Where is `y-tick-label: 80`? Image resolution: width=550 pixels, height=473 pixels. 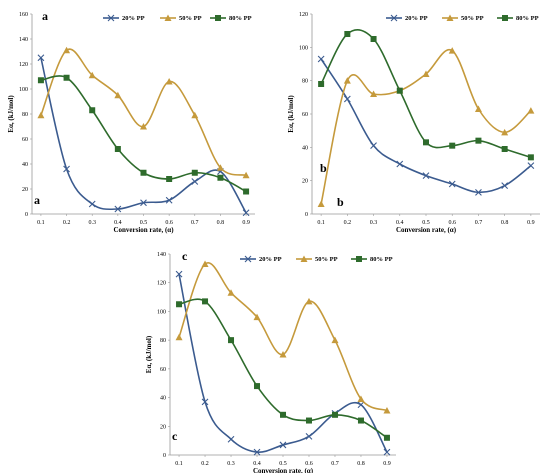 y-tick-label: 80 is located at coordinates (163, 341).